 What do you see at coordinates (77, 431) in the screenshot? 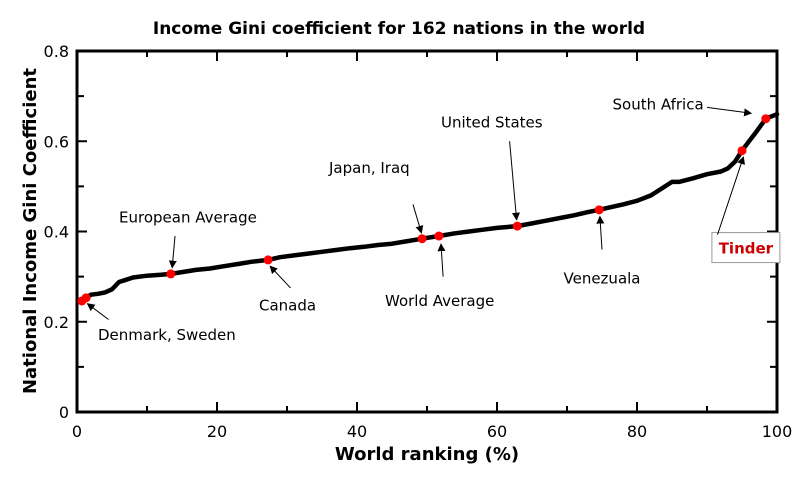
I see `x-tick-label: 0` at bounding box center [77, 431].